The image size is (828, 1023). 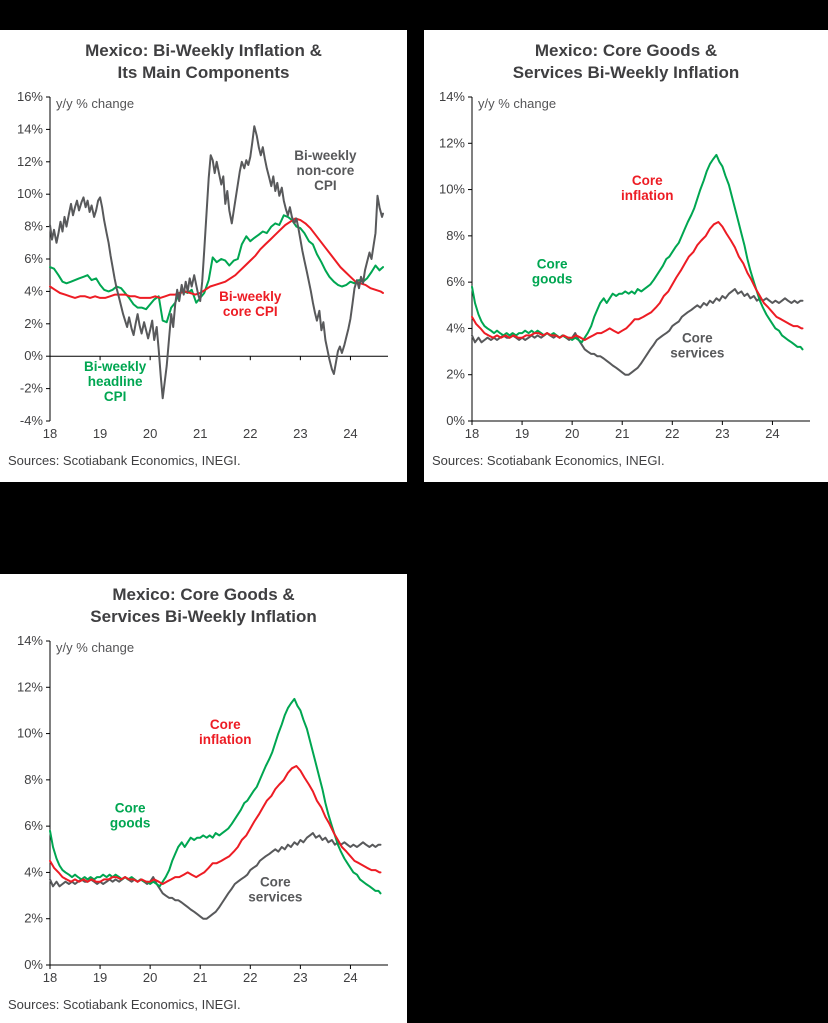 What do you see at coordinates (31, 388) in the screenshot?
I see `svg-text: -2%` at bounding box center [31, 388].